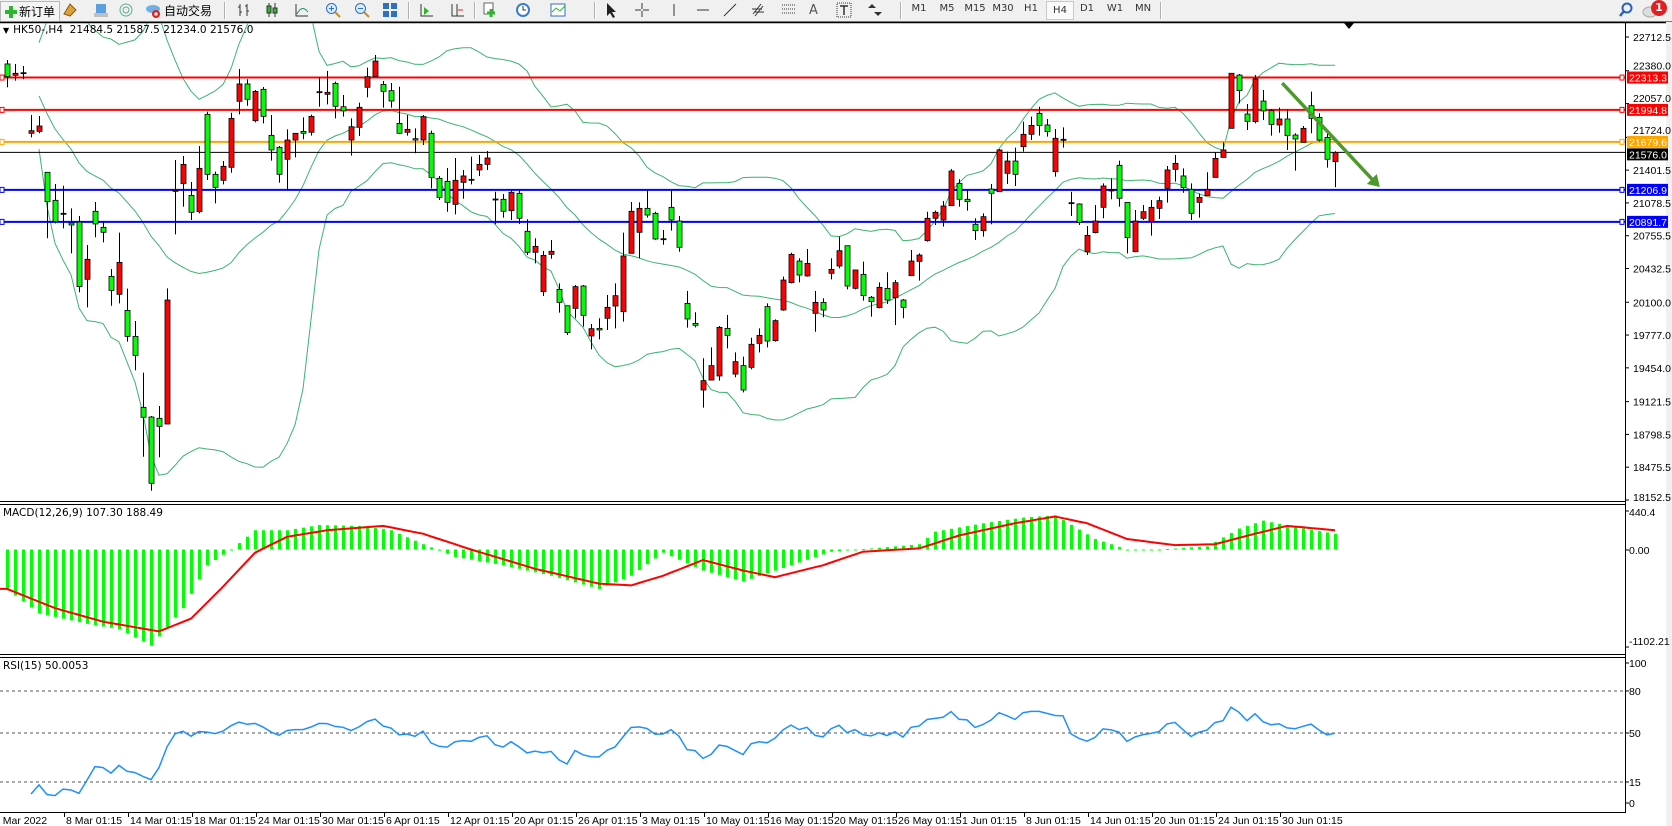  What do you see at coordinates (126, 10) in the screenshot?
I see `signals-icon` at bounding box center [126, 10].